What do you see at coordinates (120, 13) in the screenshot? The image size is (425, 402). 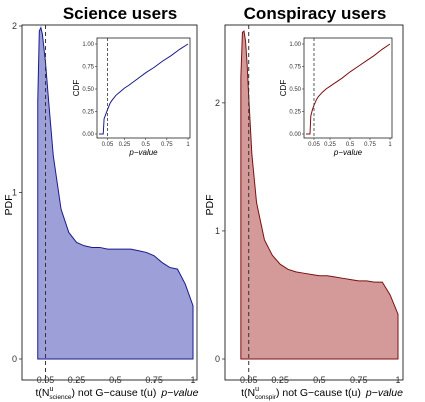 I see `chart-title: Science users` at bounding box center [120, 13].